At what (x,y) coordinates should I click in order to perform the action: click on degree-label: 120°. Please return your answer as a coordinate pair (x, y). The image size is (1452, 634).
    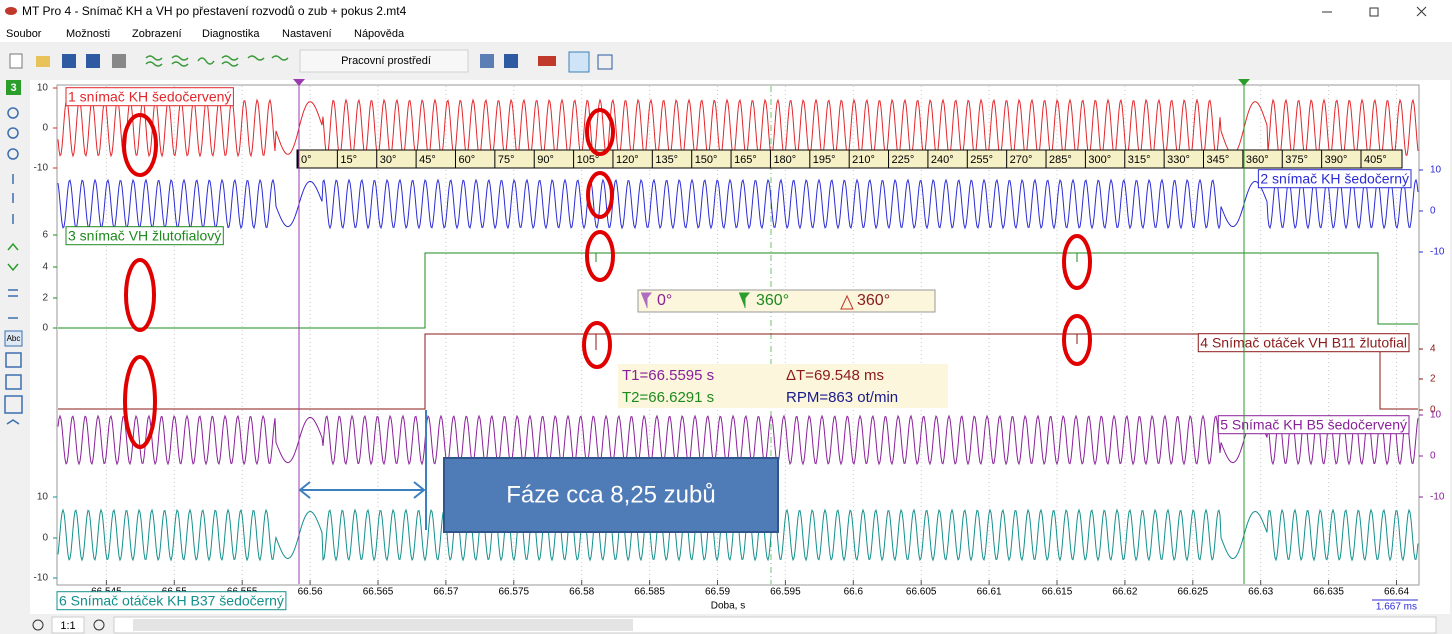
    Looking at the image, I should click on (627, 160).